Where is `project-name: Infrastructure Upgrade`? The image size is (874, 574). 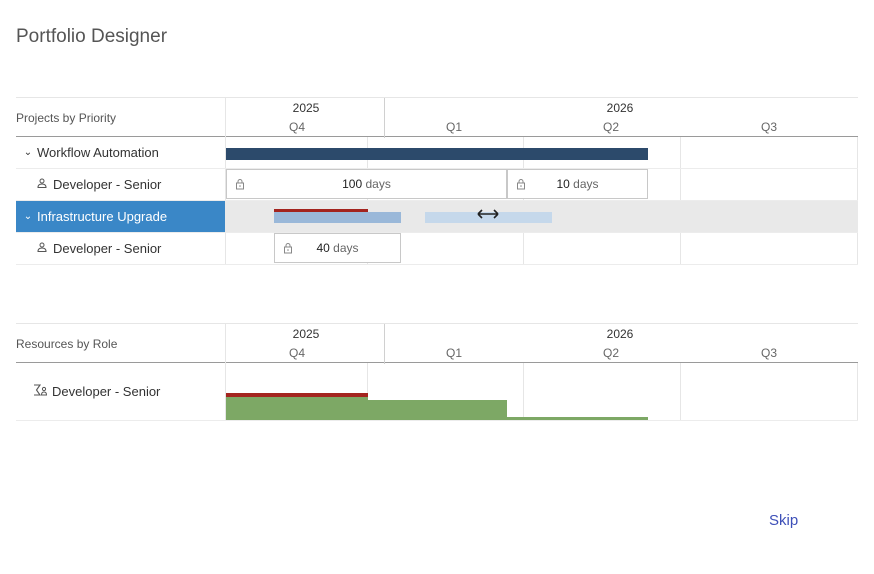 project-name: Infrastructure Upgrade is located at coordinates (102, 216).